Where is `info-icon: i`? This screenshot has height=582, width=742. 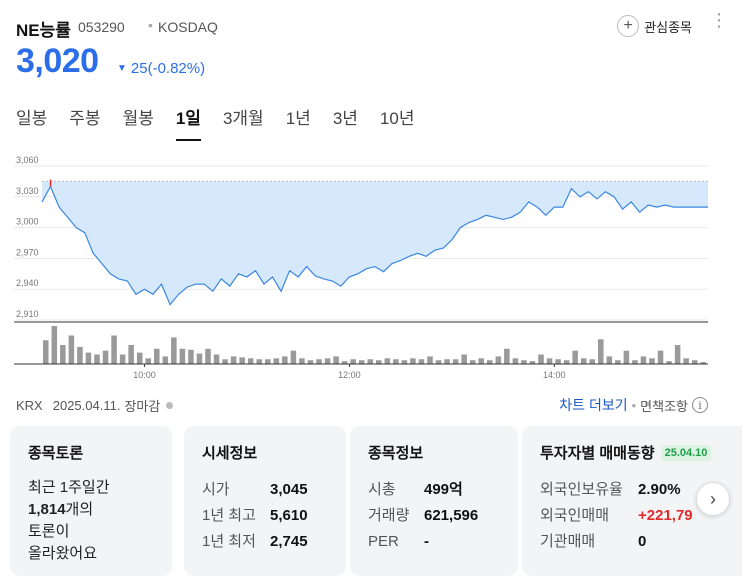 info-icon: i is located at coordinates (700, 405).